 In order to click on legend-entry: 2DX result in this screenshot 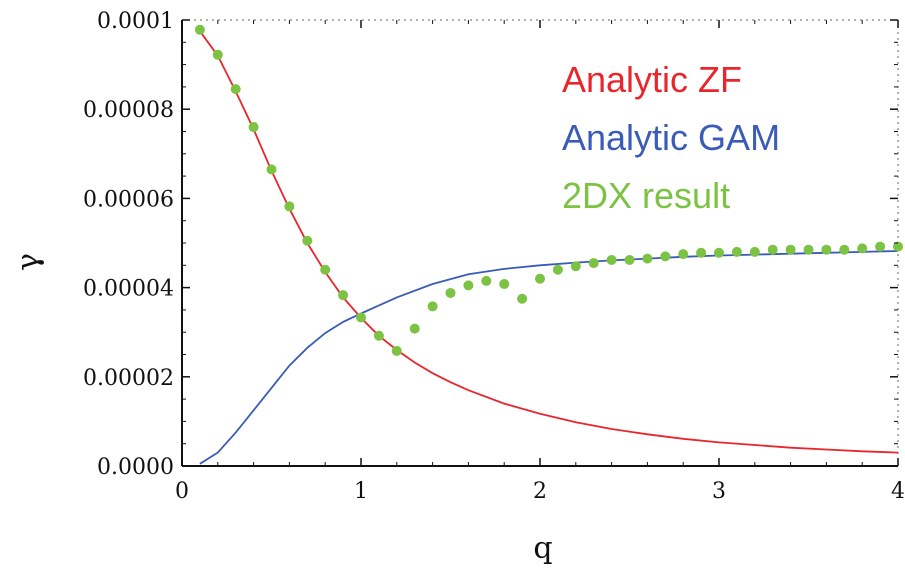, I will do `click(646, 195)`.